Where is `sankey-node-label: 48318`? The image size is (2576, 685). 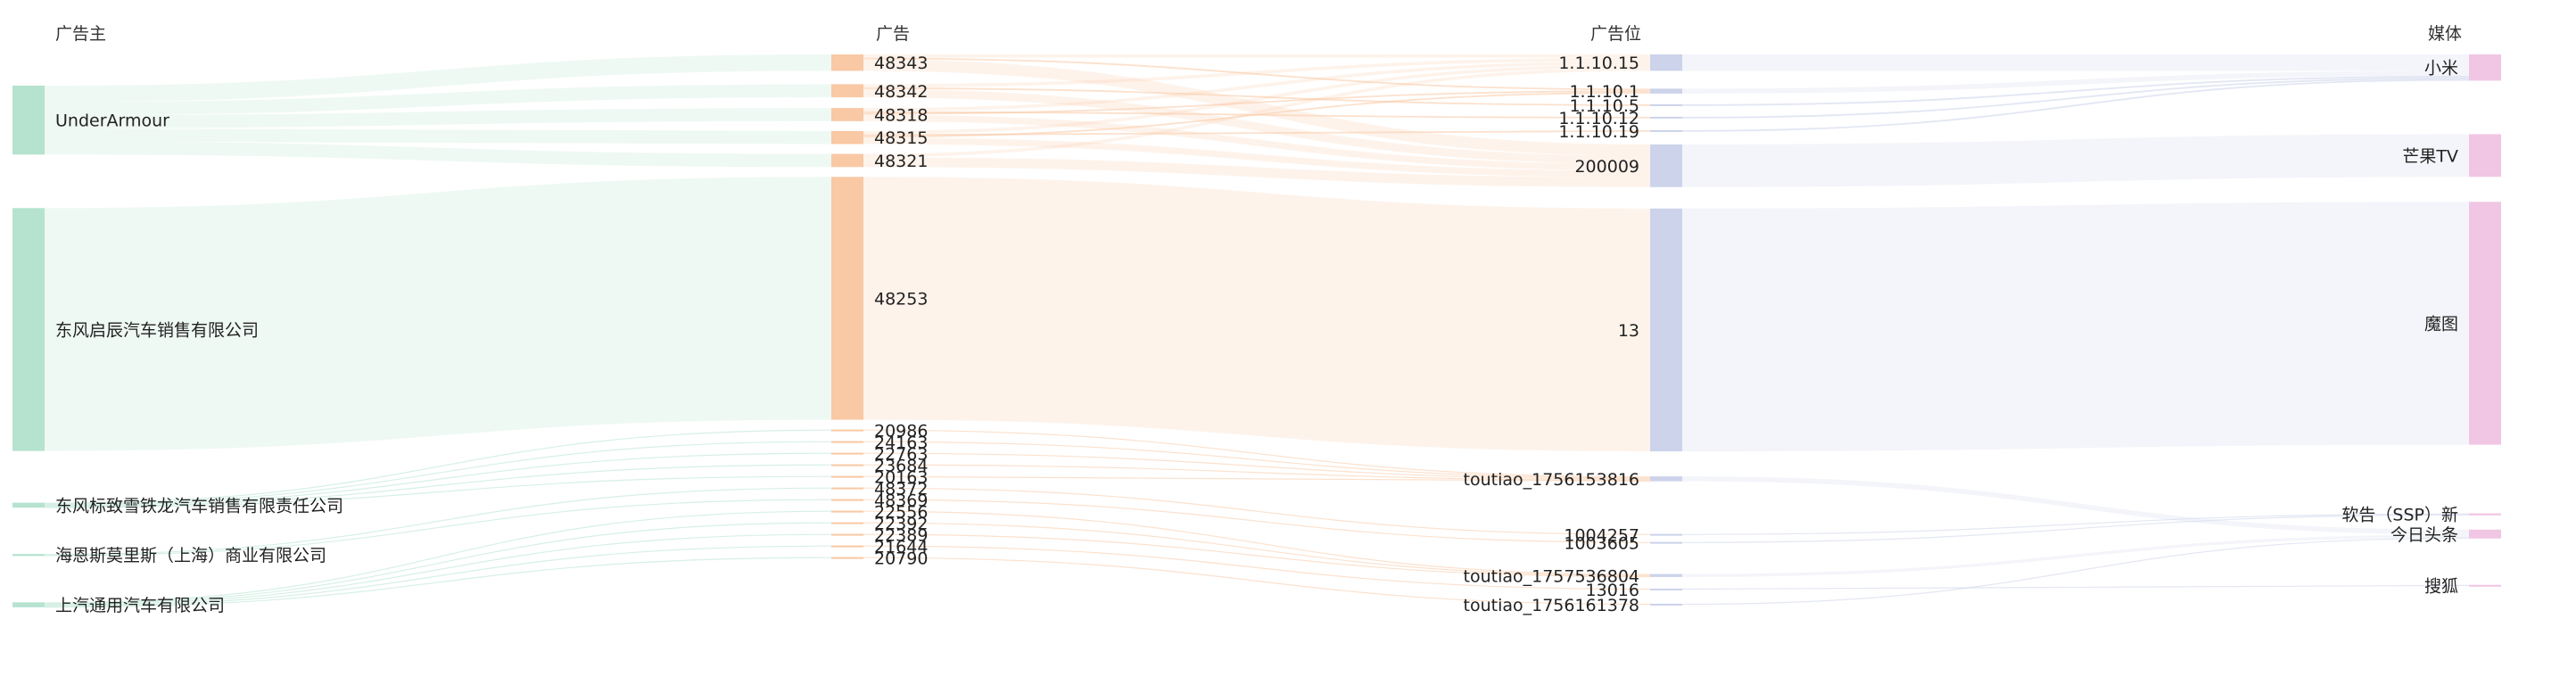
sankey-node-label: 48318 is located at coordinates (901, 115).